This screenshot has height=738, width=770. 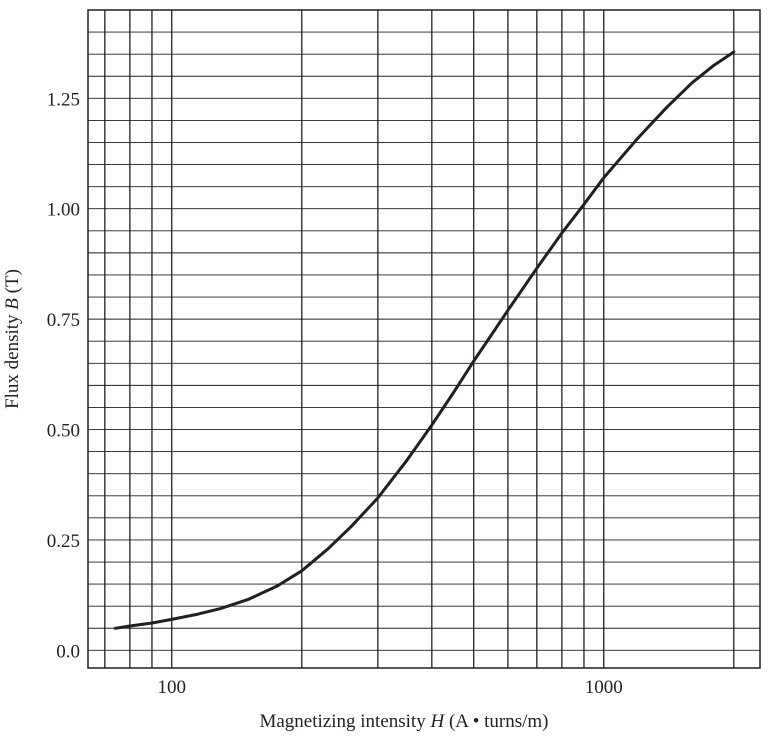 What do you see at coordinates (344, 721) in the screenshot?
I see `x-axis-label-prefix: Magnetizing intensity` at bounding box center [344, 721].